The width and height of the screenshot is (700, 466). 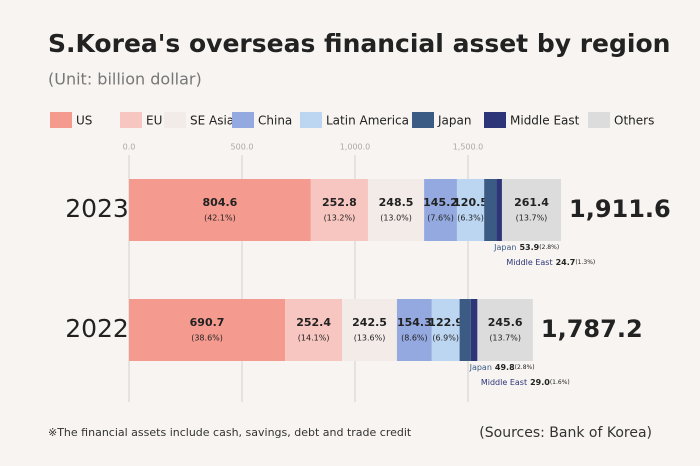 What do you see at coordinates (370, 338) in the screenshot?
I see `percent-label: (13.6%)` at bounding box center [370, 338].